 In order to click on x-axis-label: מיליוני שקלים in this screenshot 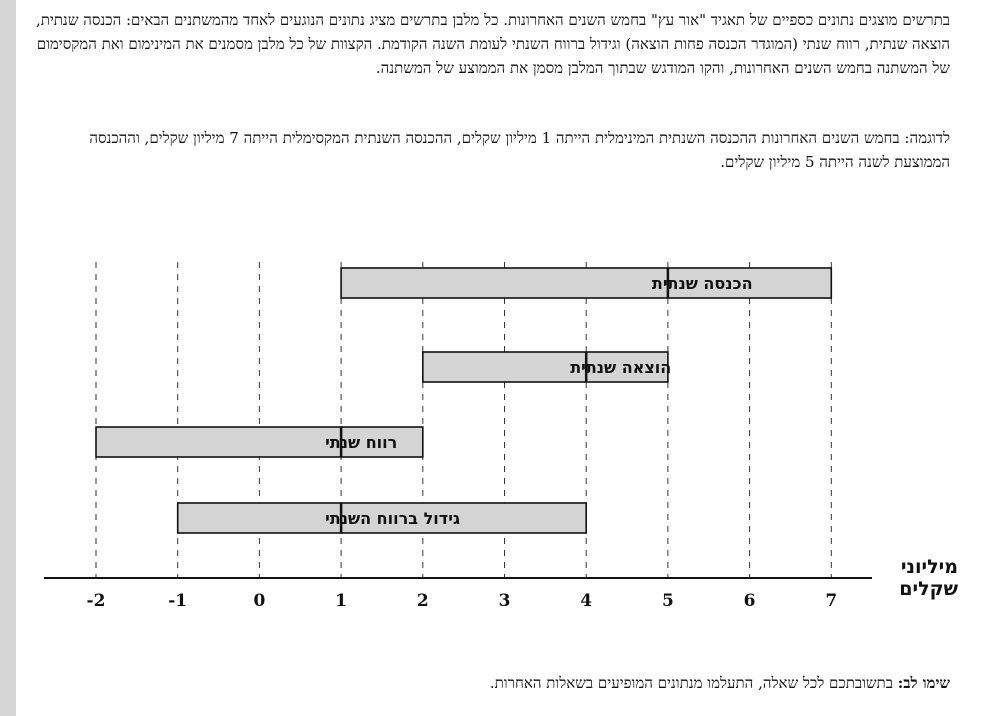, I will do `click(918, 578)`.